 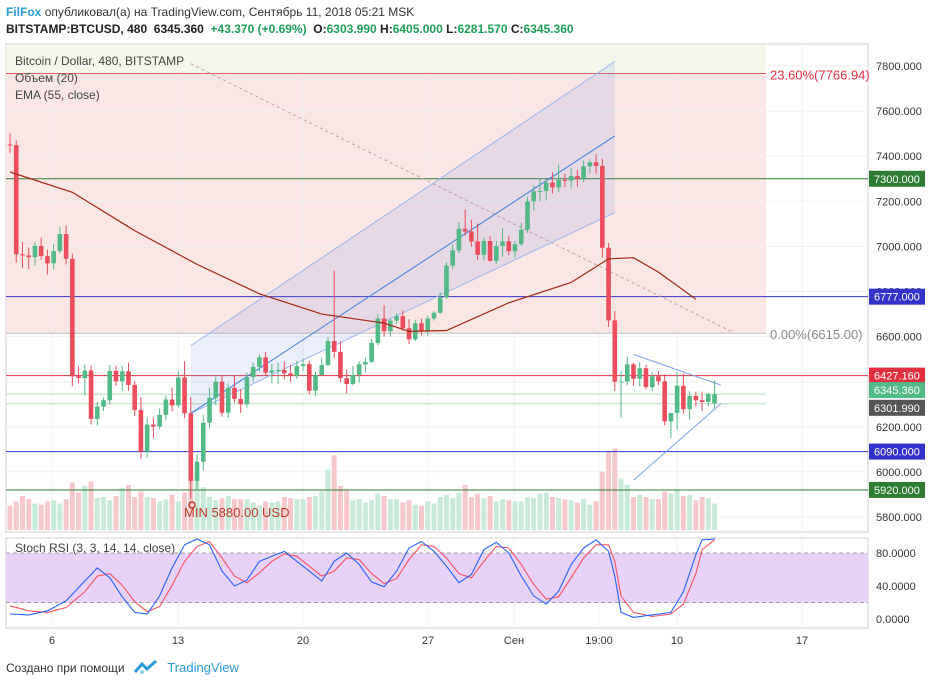 What do you see at coordinates (896, 587) in the screenshot?
I see `stoch-tick-label: 40.0000` at bounding box center [896, 587].